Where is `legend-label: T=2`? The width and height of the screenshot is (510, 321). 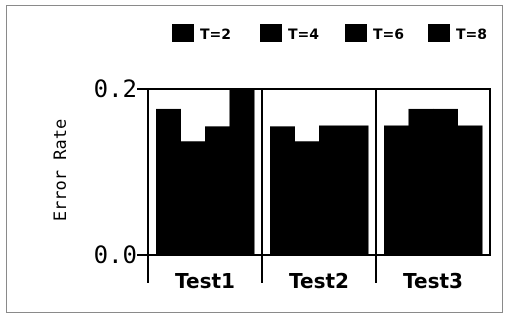 legend-label: T=2 is located at coordinates (215, 35).